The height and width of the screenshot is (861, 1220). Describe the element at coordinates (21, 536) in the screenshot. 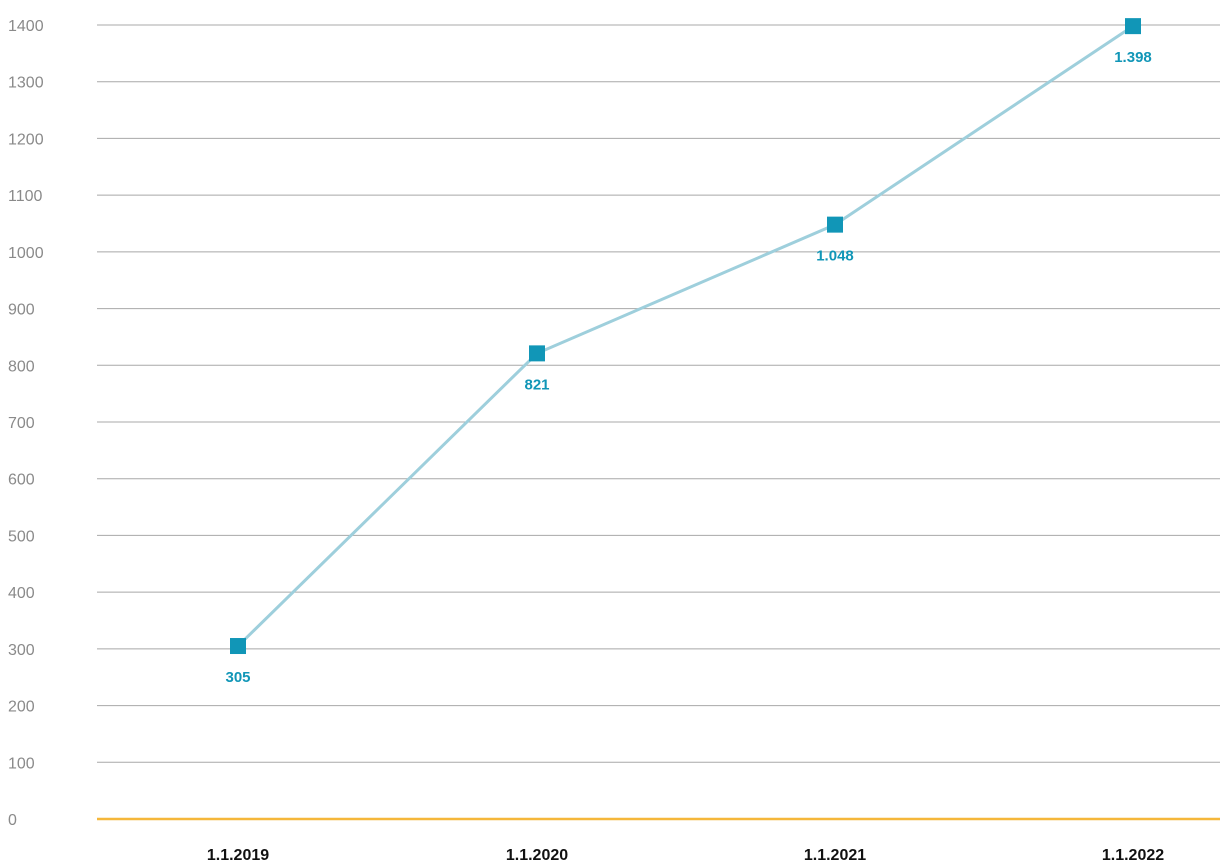

I see `y-tick-label: 500` at that location.